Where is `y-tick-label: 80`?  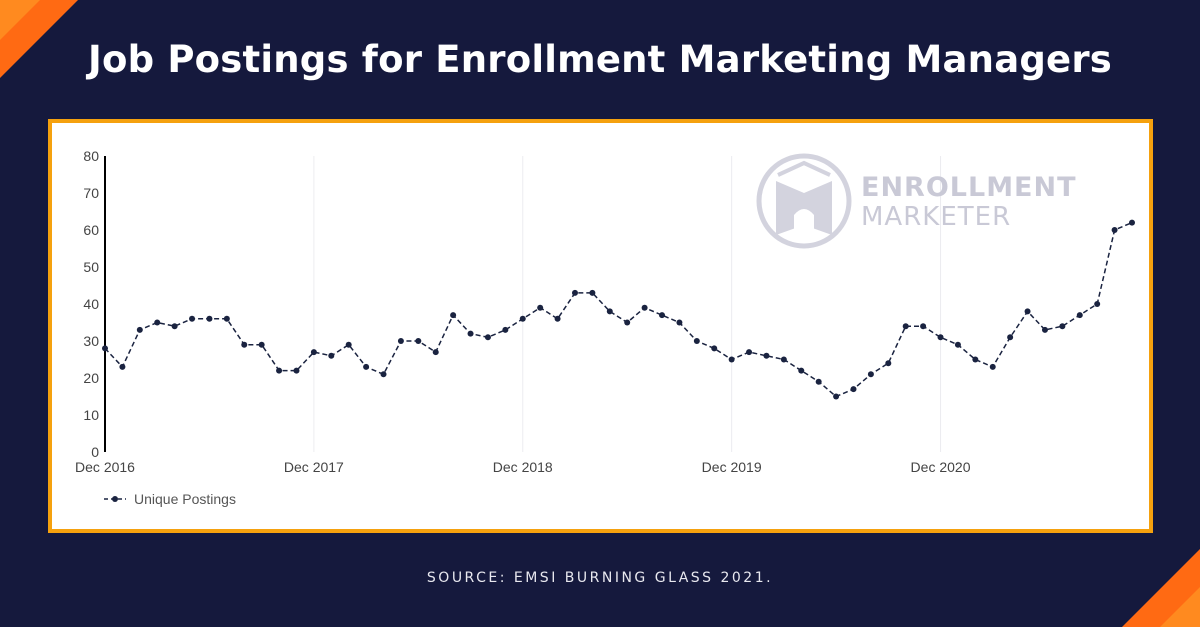 y-tick-label: 80 is located at coordinates (91, 156).